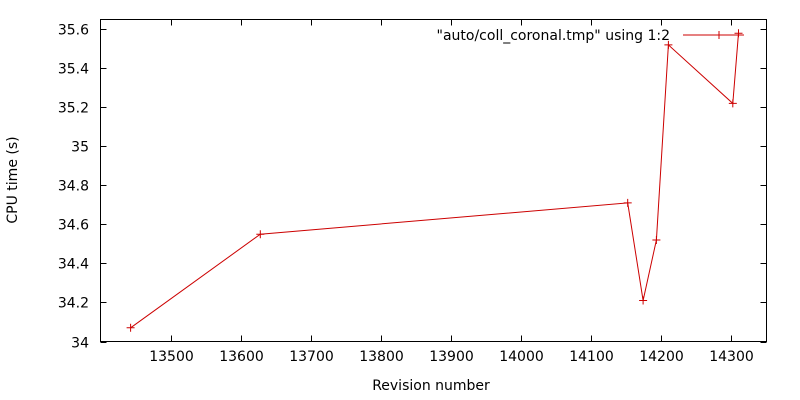 The width and height of the screenshot is (800, 400). I want to click on y-tick-label: 35, so click(80, 148).